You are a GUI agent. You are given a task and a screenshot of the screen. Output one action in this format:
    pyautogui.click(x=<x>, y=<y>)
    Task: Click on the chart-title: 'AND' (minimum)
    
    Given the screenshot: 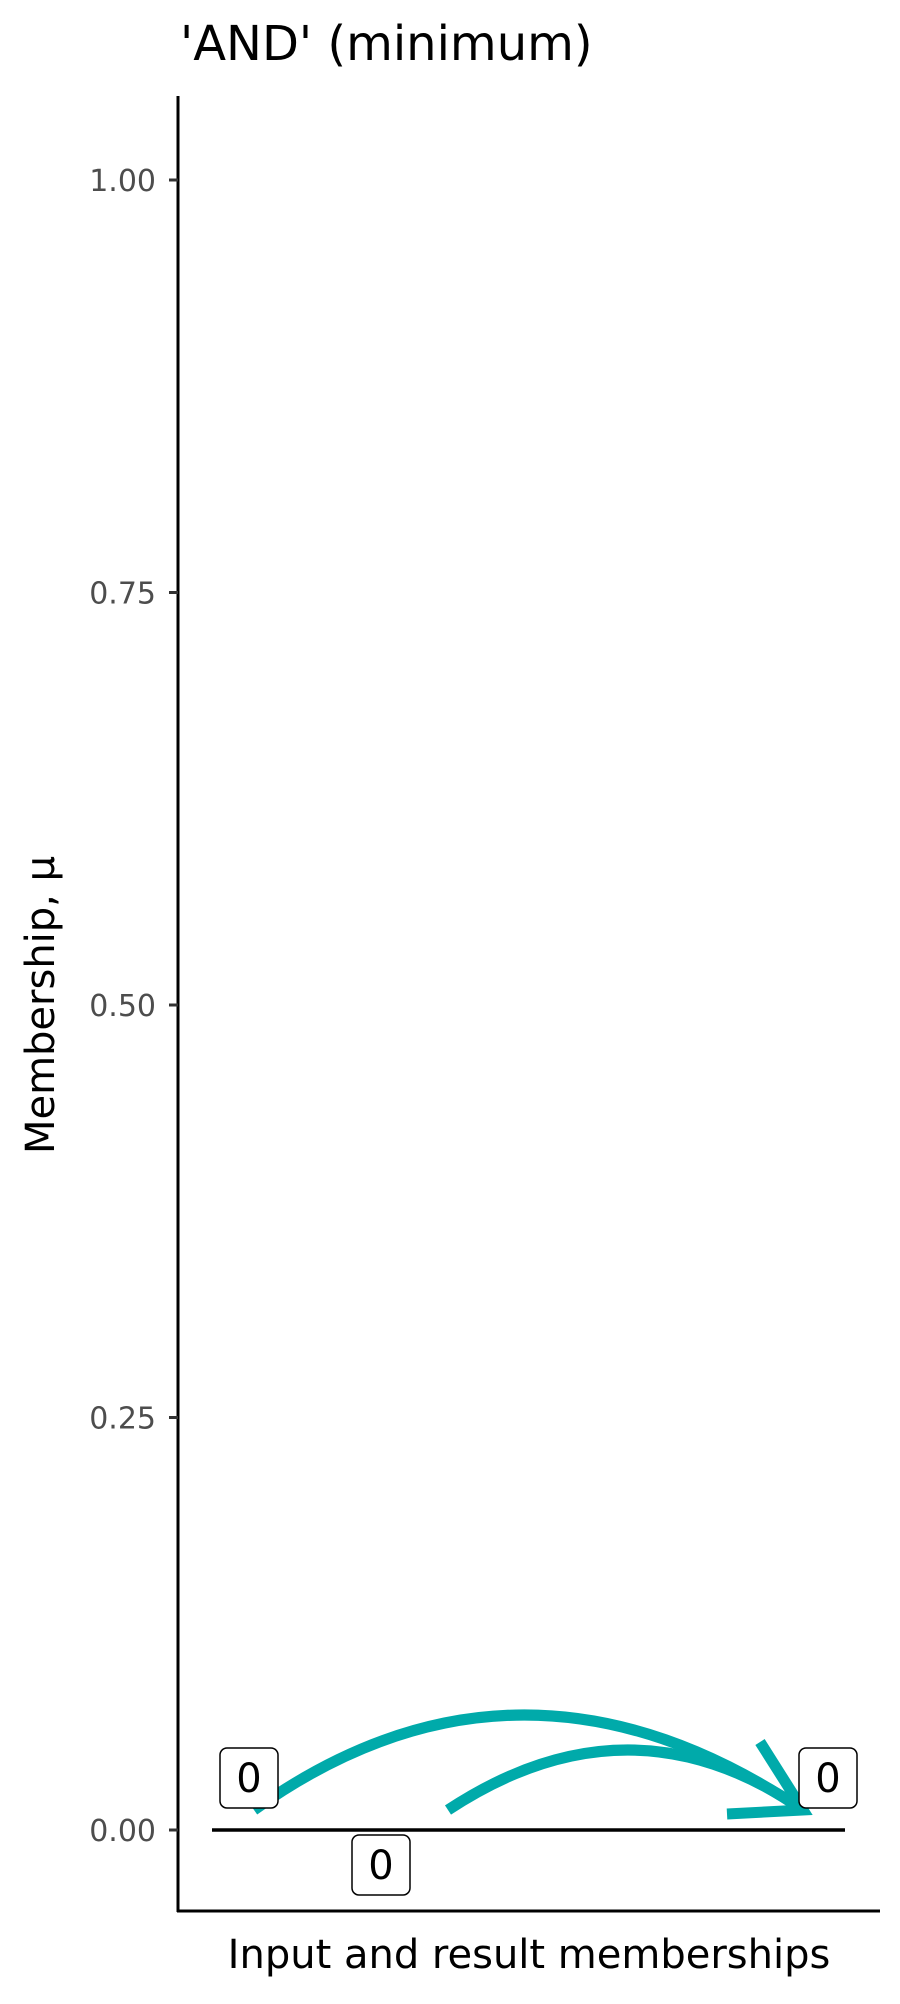 What is the action you would take?
    pyautogui.click(x=386, y=44)
    